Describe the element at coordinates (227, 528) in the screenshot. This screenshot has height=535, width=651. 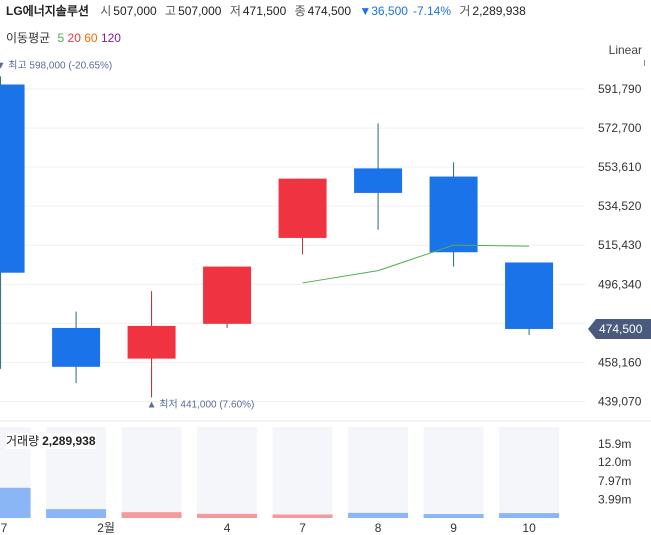
I see `x-axis-tick-label: 4` at that location.